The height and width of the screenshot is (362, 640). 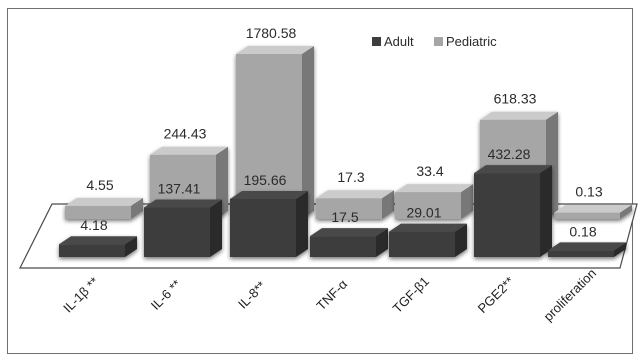 What do you see at coordinates (263, 227) in the screenshot?
I see `adult-bar-il-8-front` at bounding box center [263, 227].